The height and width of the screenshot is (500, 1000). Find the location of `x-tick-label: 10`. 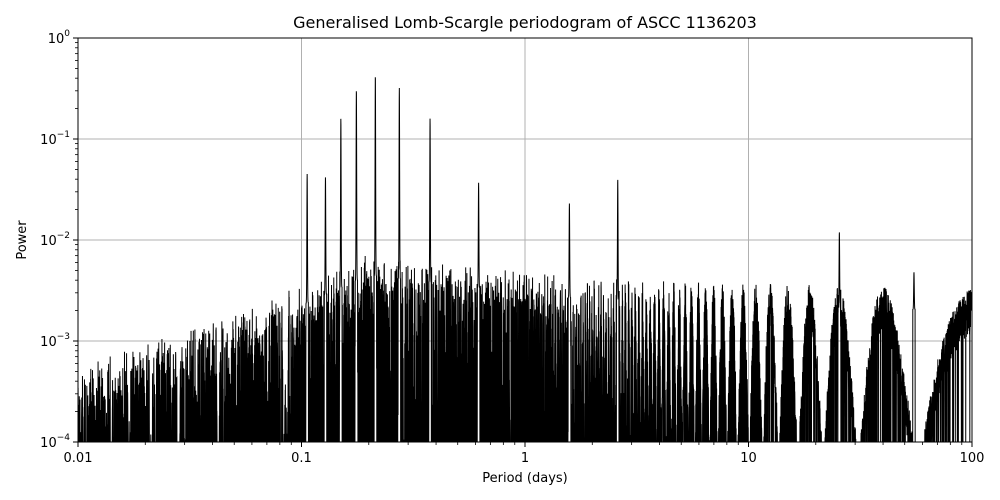

x-tick-label: 10 is located at coordinates (748, 458).